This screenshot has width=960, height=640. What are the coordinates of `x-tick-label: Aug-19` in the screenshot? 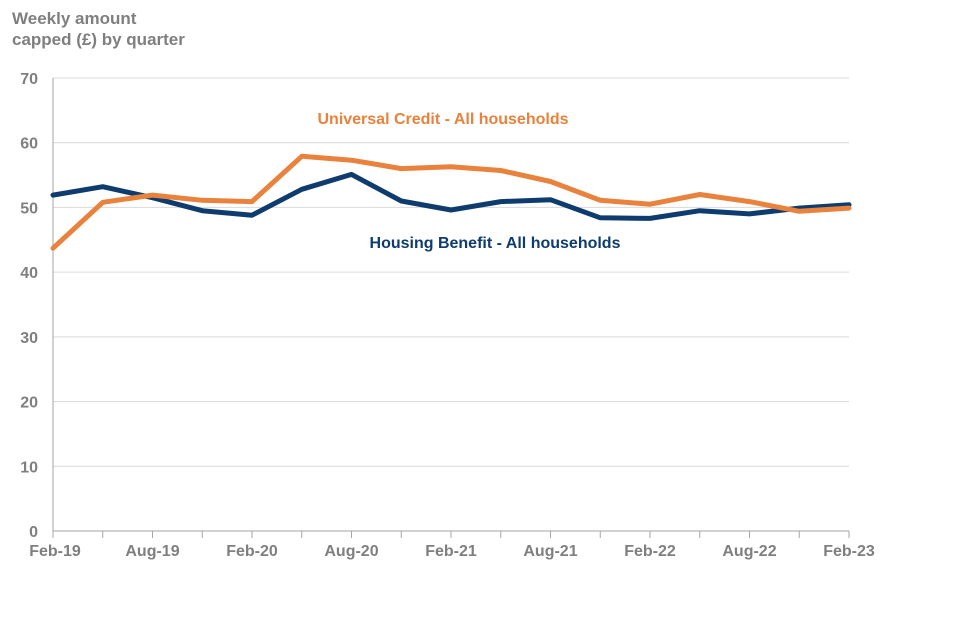 It's located at (152, 551).